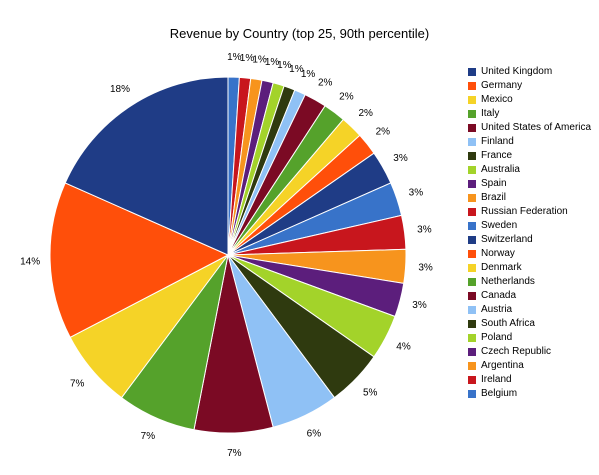 The image size is (599, 475). What do you see at coordinates (146, 166) in the screenshot?
I see `pie-slice-united-kingdom` at bounding box center [146, 166].